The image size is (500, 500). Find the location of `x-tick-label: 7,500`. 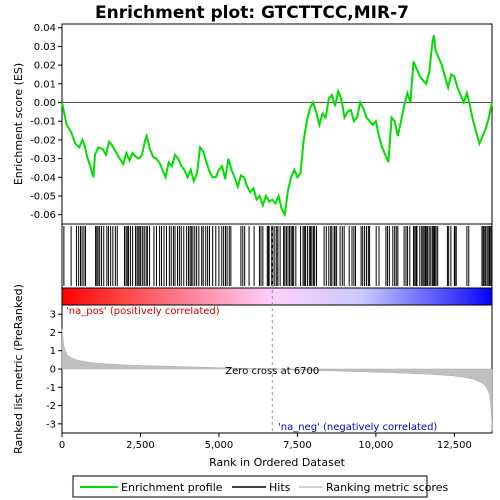

x-tick-label: 7,500 is located at coordinates (297, 445).